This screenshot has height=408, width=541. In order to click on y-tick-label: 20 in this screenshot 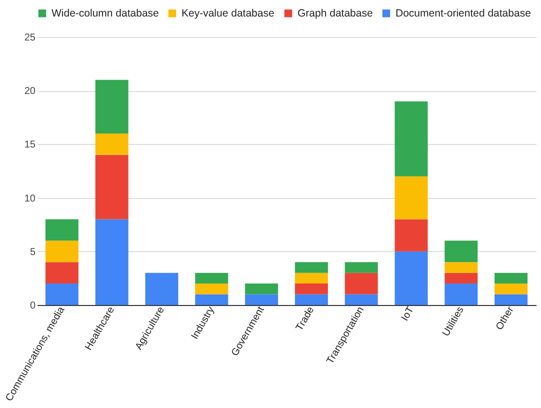, I will do `click(30, 92)`.